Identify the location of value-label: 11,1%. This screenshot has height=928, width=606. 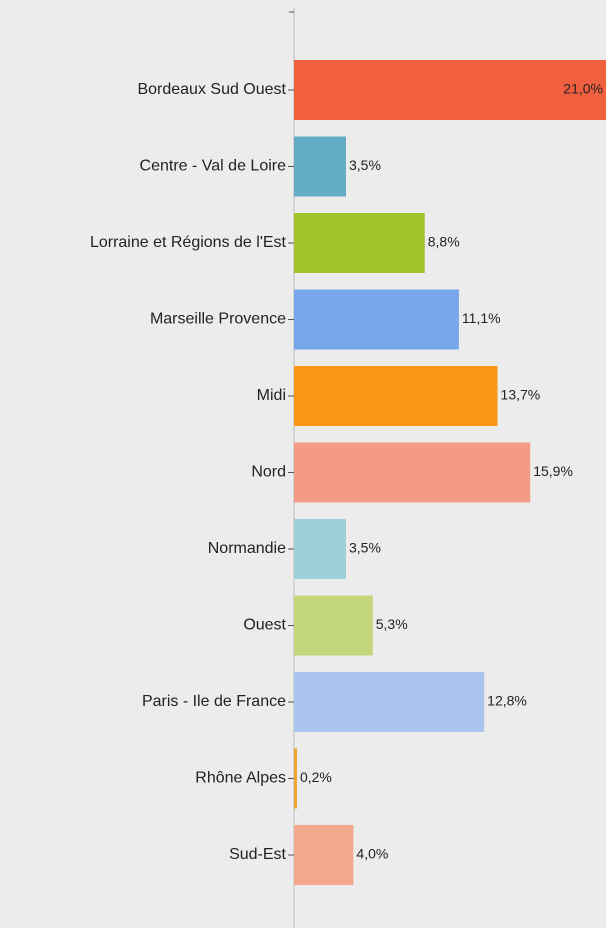
(481, 318).